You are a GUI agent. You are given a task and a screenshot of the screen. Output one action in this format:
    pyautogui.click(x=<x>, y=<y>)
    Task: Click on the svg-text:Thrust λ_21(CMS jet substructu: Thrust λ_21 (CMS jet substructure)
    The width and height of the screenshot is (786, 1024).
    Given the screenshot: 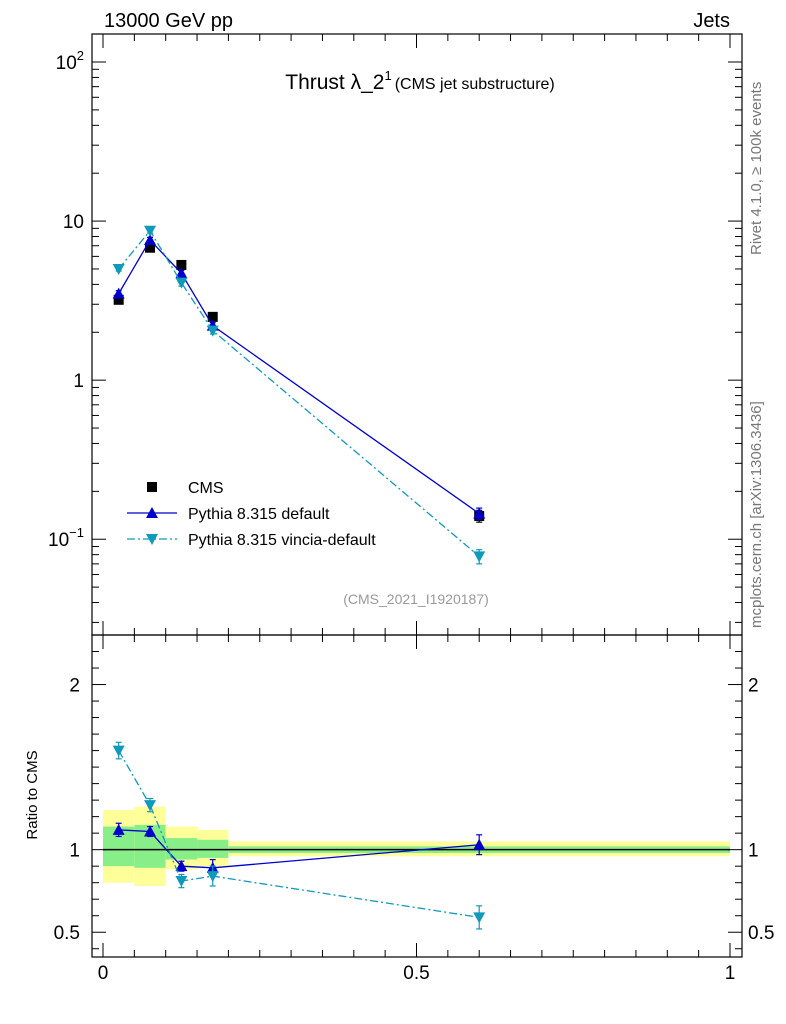 What is the action you would take?
    pyautogui.click(x=420, y=81)
    